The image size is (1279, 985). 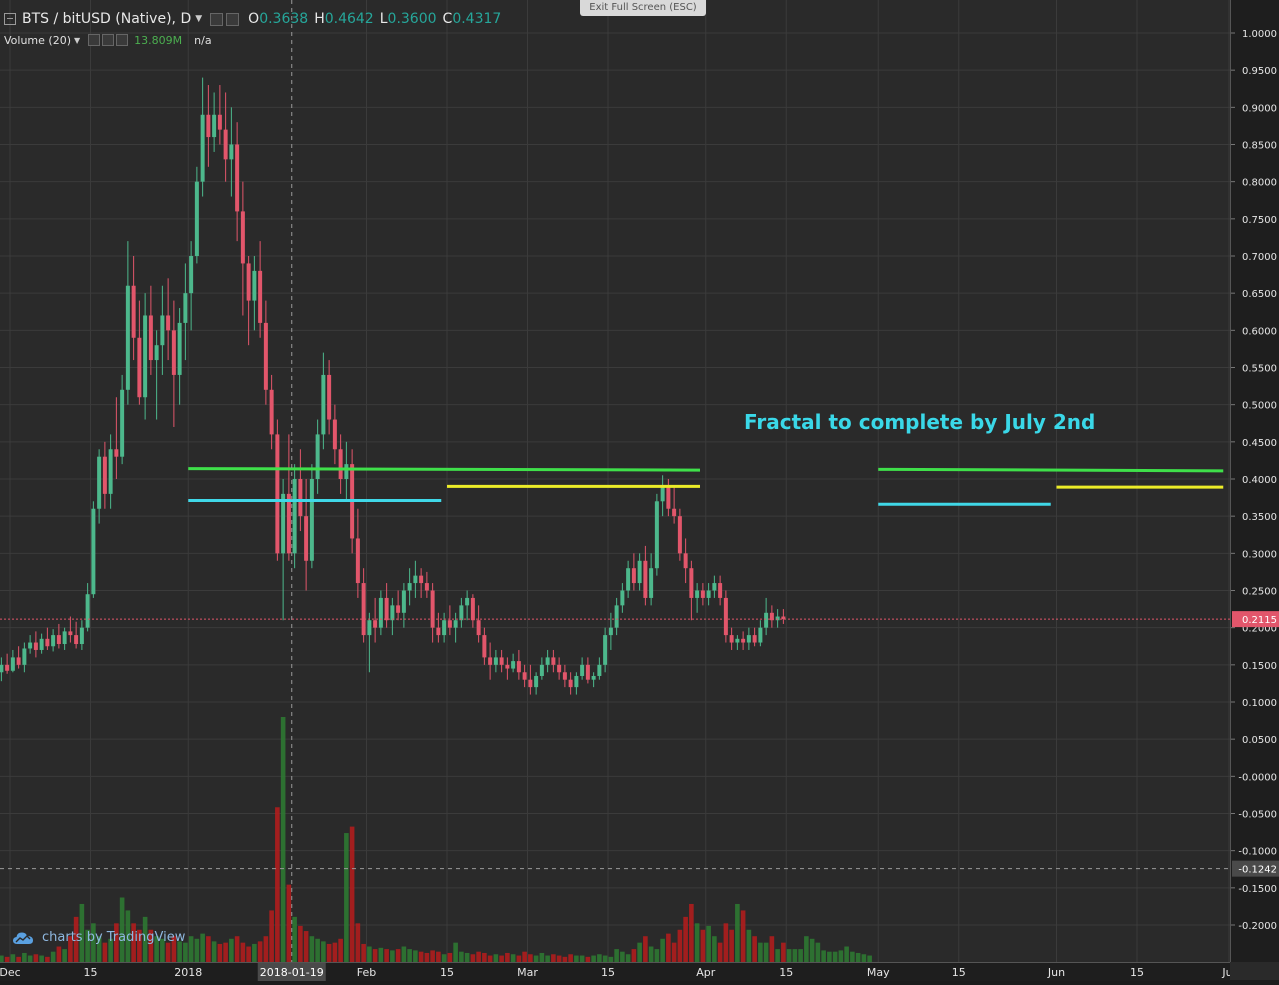 What do you see at coordinates (643, 8) in the screenshot?
I see `exit-fullscreen-button: Exit Full Screen (ESC)` at bounding box center [643, 8].